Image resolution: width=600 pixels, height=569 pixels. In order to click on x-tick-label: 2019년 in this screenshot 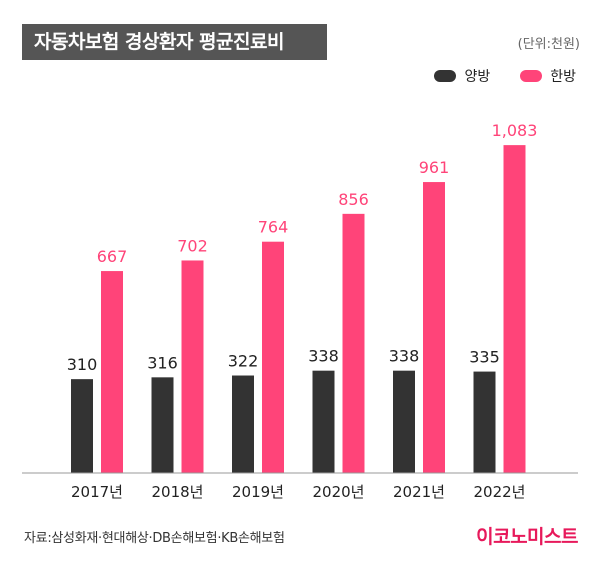, I will do `click(258, 492)`.